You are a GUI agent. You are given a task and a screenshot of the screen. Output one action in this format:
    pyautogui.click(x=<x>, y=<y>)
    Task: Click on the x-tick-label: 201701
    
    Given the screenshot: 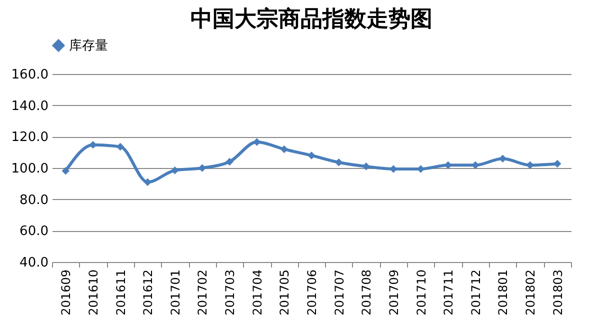 What is the action you would take?
    pyautogui.click(x=175, y=293)
    